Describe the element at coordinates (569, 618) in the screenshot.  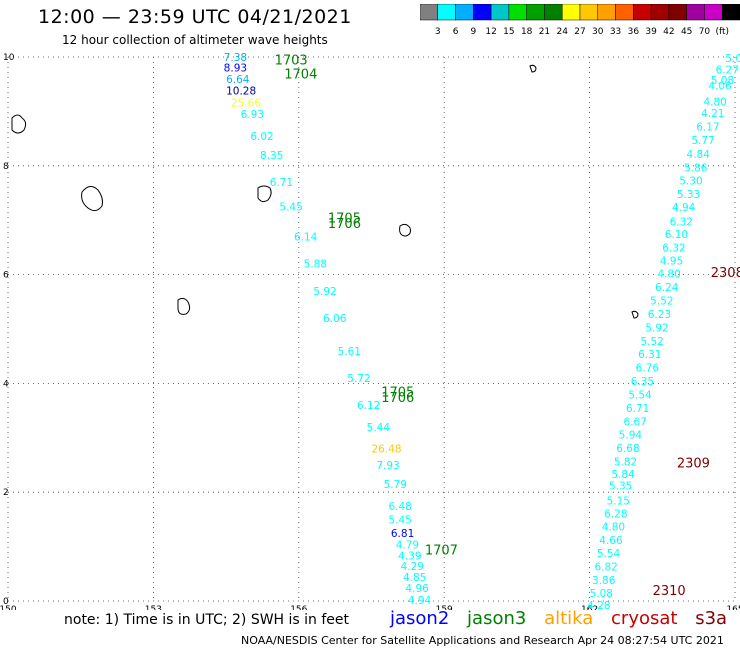
I see `legend-altika: altika` at that location.